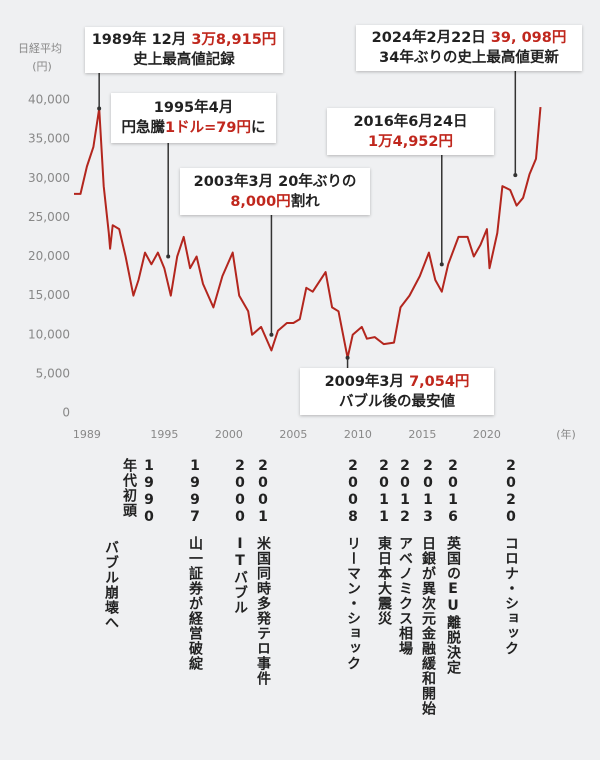 The width and height of the screenshot is (600, 760). What do you see at coordinates (195, 492) in the screenshot?
I see `event-year: 1997` at bounding box center [195, 492].